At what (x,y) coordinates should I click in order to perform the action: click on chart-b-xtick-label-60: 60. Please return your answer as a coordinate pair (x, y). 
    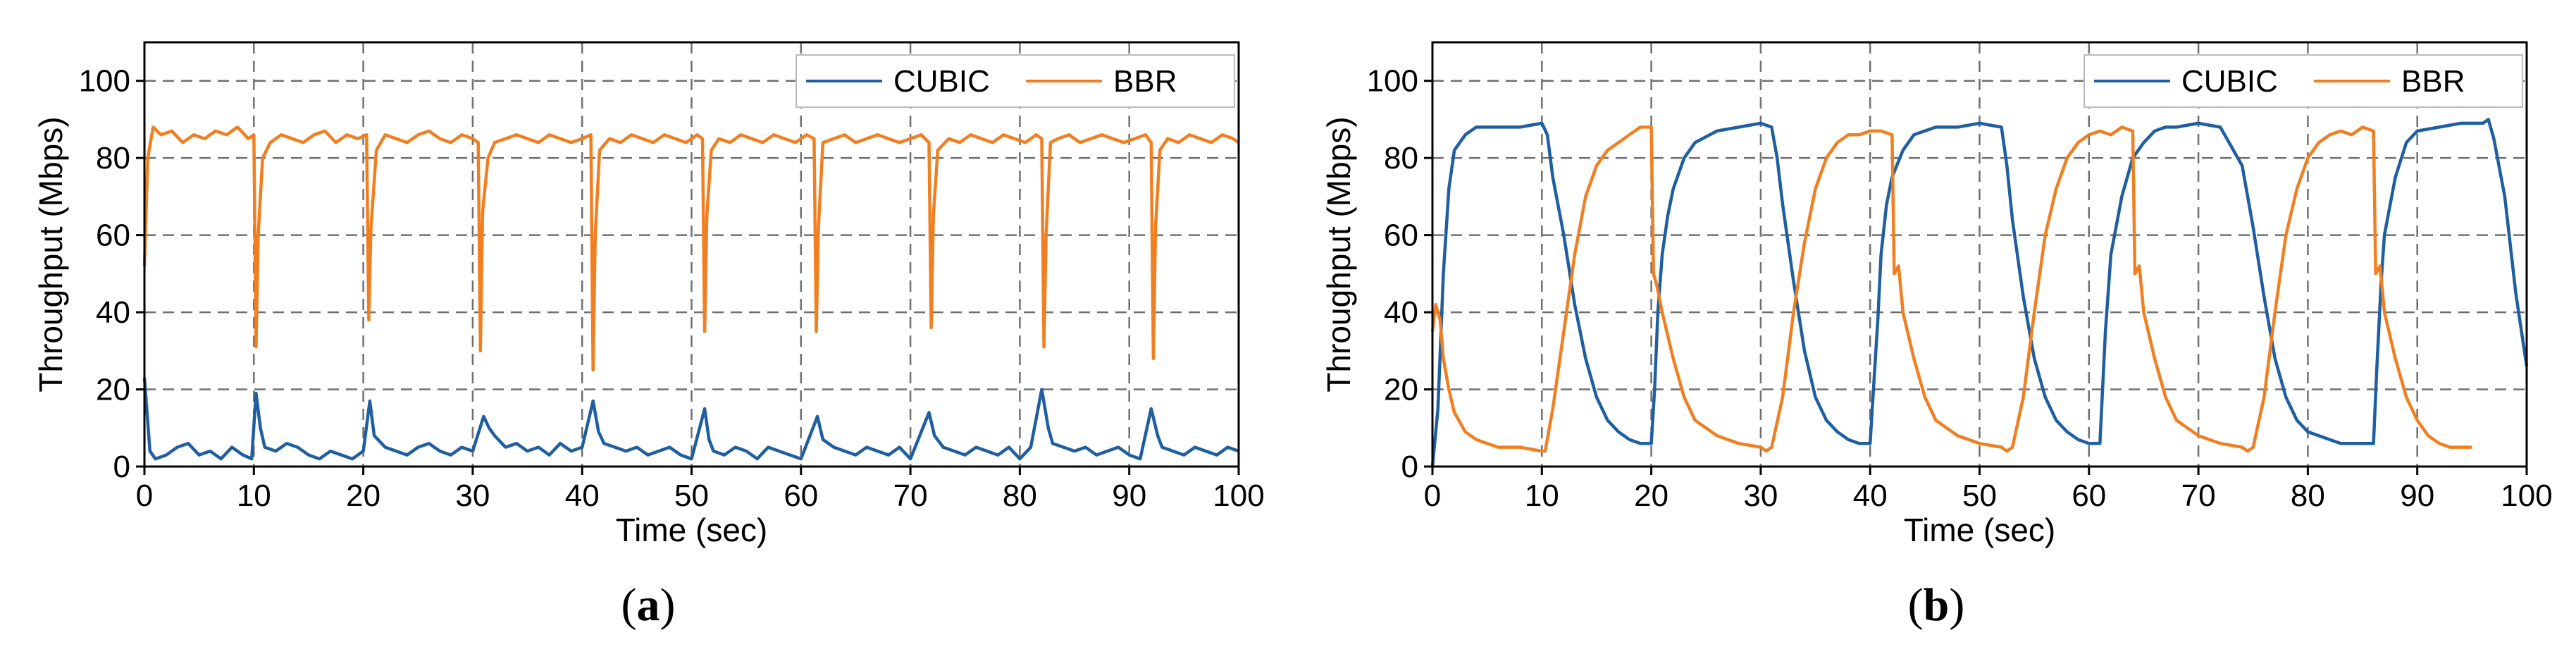
    Looking at the image, I should click on (2089, 496).